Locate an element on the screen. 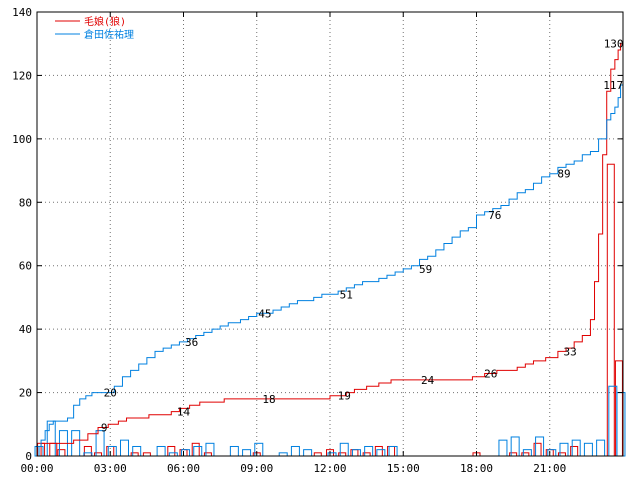 This screenshot has width=640, height=480. x-tick-label: 00:00 is located at coordinates (36, 468).